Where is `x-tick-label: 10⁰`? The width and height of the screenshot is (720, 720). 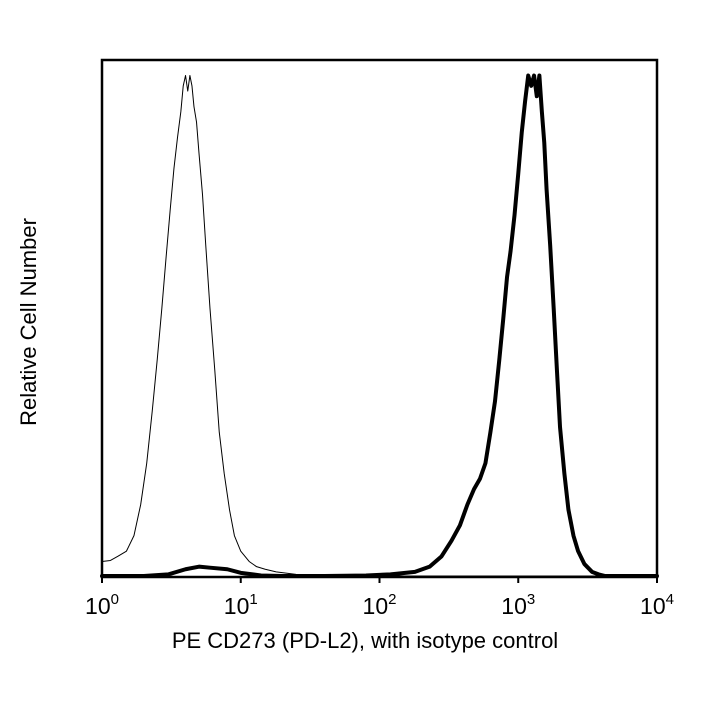 x-tick-label: 10⁰ is located at coordinates (102, 605).